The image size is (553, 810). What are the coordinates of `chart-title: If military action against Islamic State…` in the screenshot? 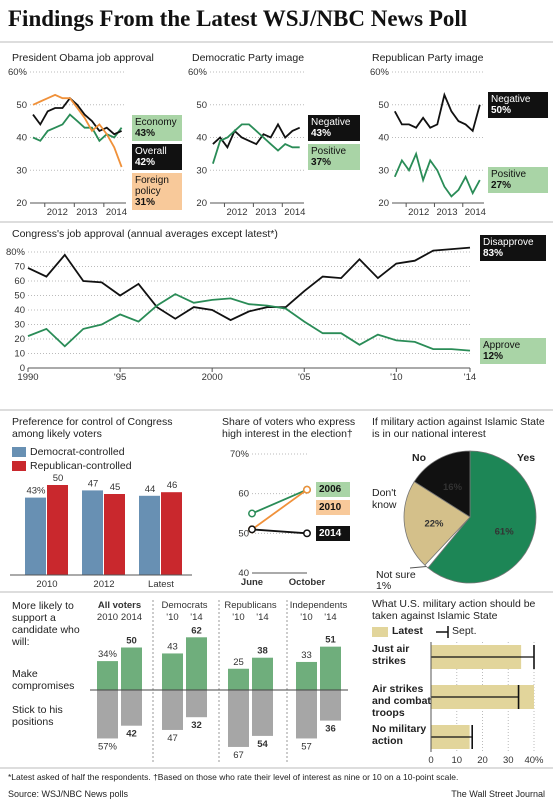 It's located at (458, 428).